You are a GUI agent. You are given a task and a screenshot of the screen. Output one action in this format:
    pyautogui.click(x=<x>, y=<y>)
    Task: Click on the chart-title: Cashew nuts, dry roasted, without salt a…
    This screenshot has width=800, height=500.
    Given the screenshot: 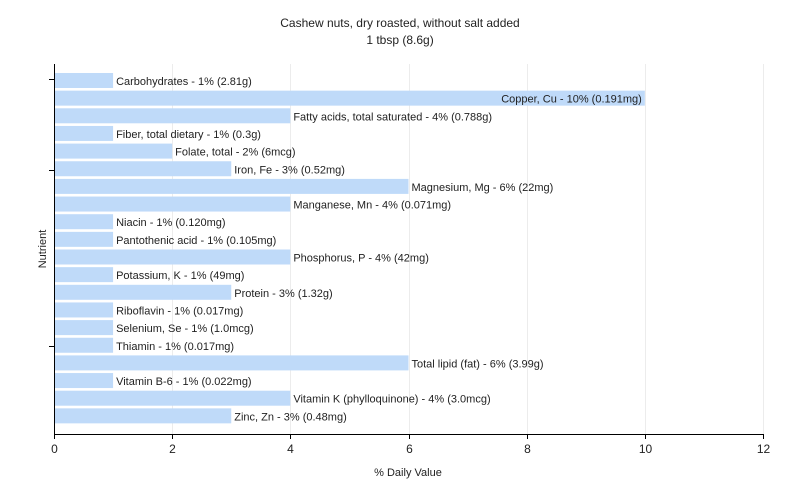 What is the action you would take?
    pyautogui.click(x=399, y=23)
    